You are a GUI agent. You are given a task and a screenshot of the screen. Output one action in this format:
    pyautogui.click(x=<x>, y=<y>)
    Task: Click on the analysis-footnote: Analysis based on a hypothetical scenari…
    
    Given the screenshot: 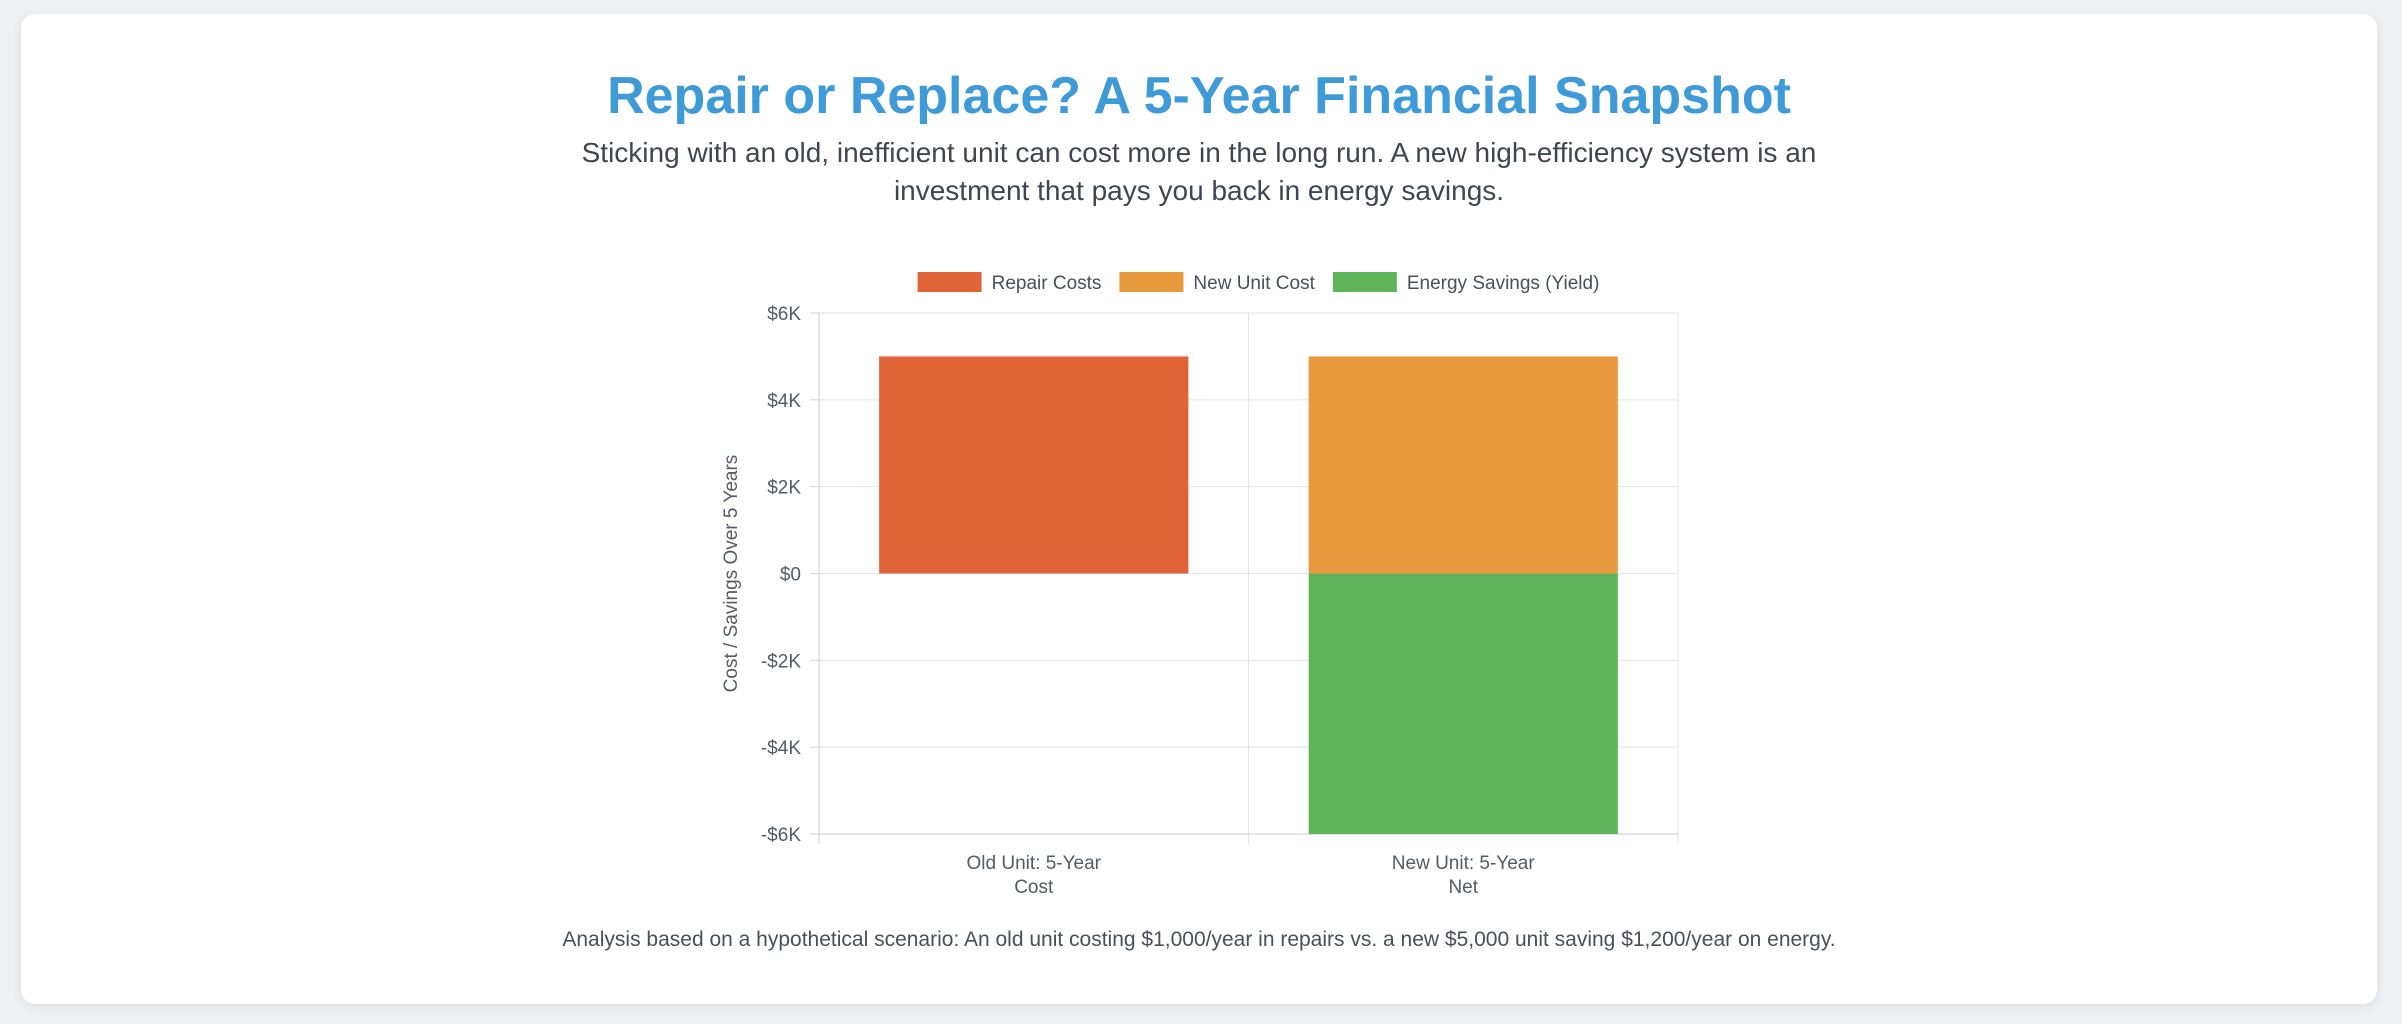 What is the action you would take?
    pyautogui.click(x=1199, y=939)
    